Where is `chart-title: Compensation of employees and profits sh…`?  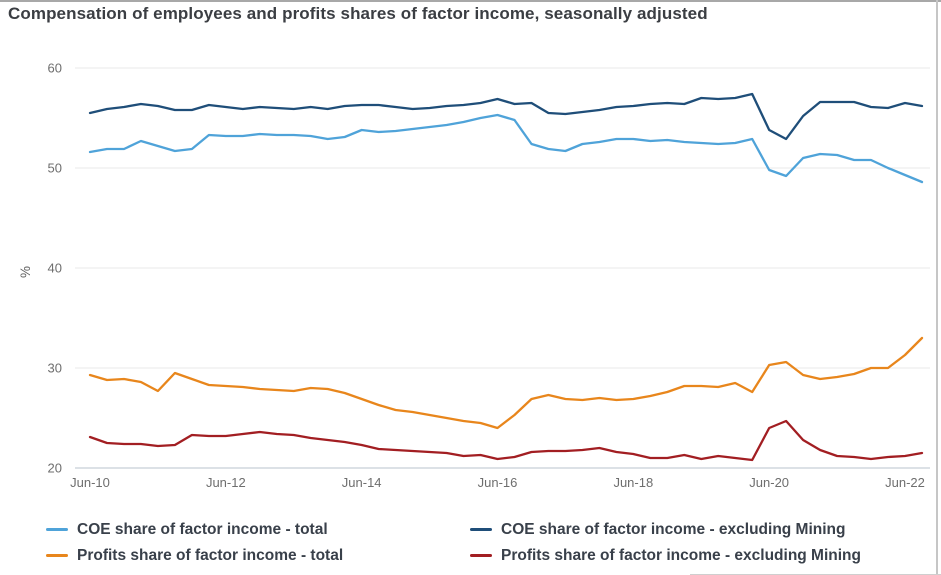 chart-title: Compensation of employees and profits sh… is located at coordinates (358, 13).